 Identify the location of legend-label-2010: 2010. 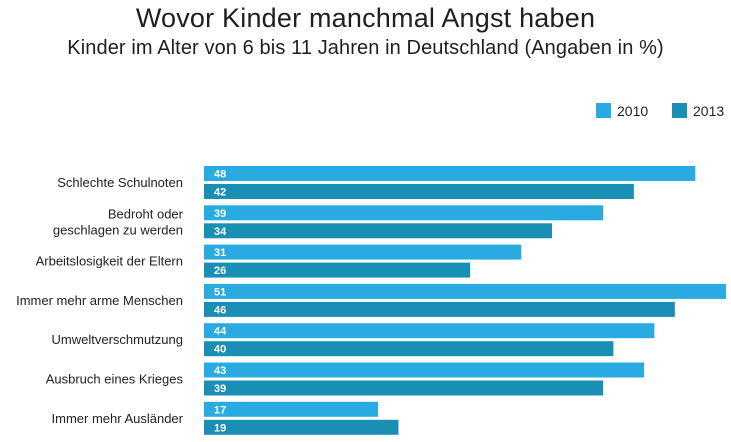
(632, 111).